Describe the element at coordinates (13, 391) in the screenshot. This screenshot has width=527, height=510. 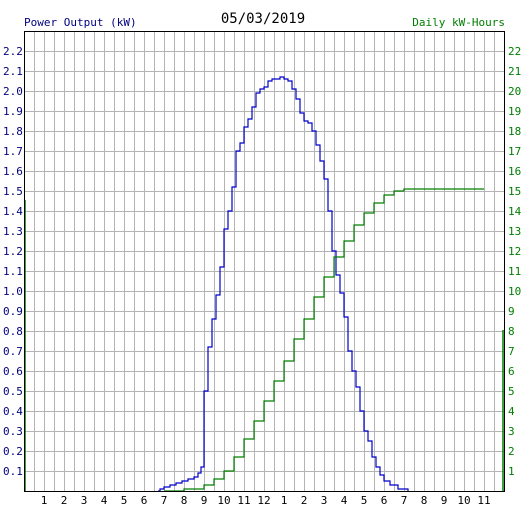
I see `left-tick-label: 0.5` at that location.